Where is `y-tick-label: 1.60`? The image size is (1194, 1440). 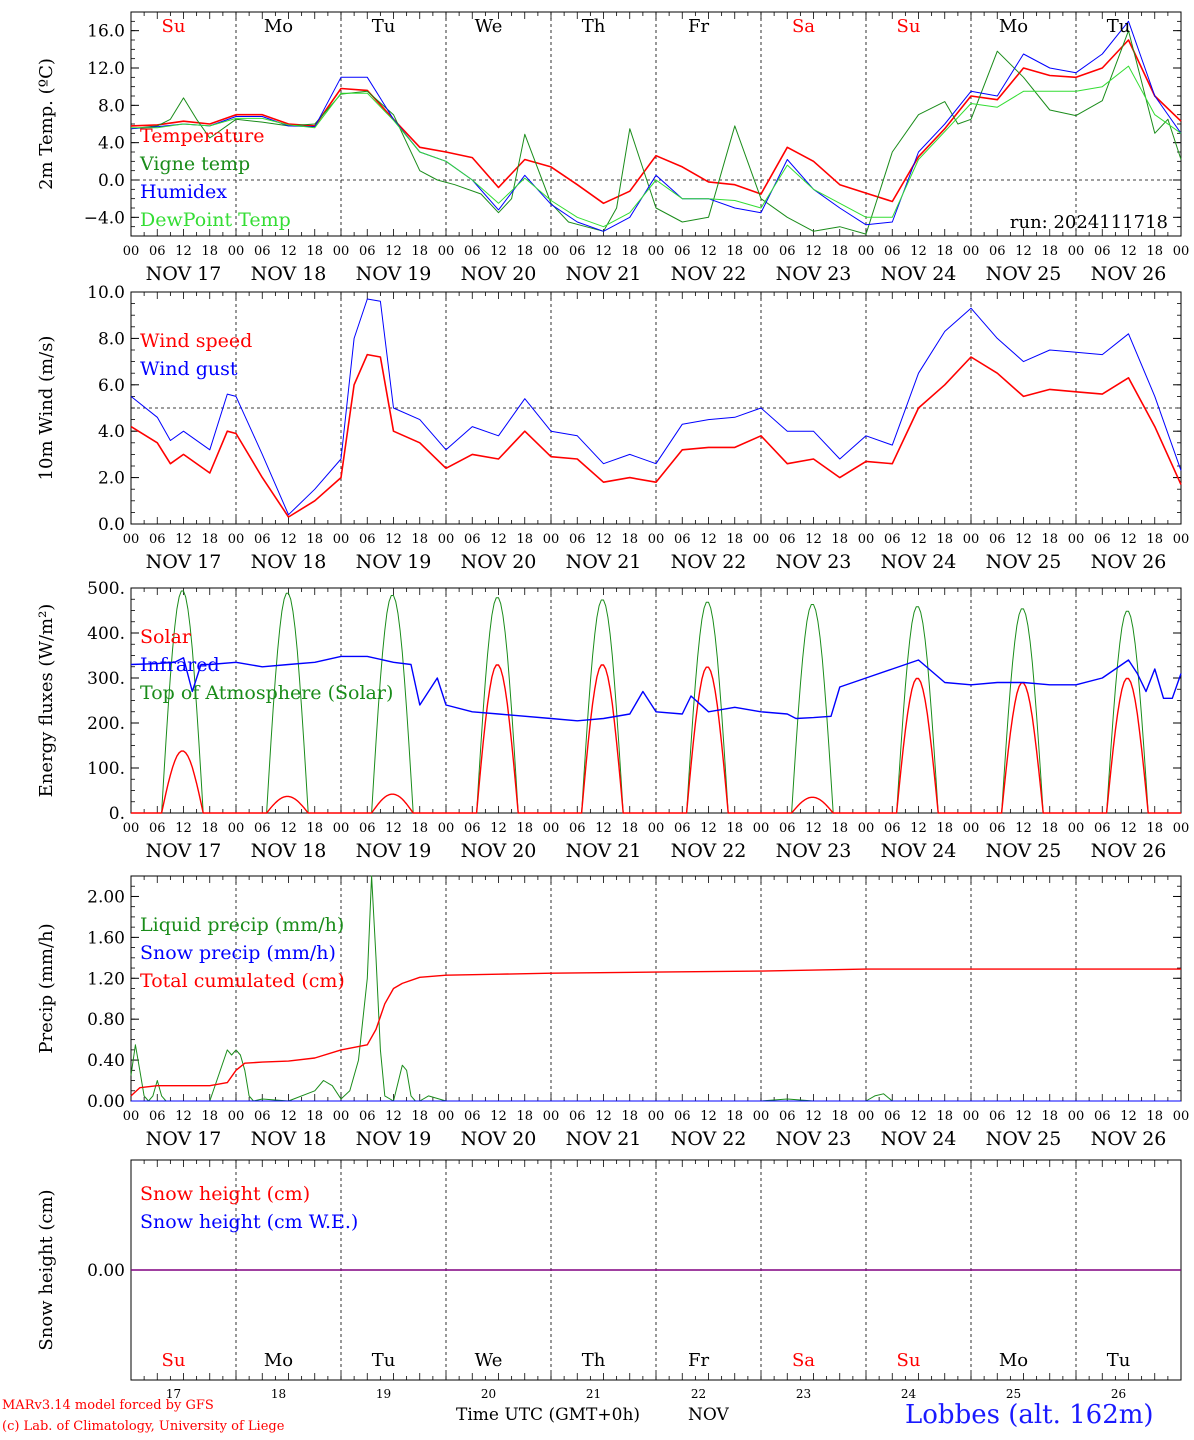 y-tick-label: 1.60 is located at coordinates (106, 938).